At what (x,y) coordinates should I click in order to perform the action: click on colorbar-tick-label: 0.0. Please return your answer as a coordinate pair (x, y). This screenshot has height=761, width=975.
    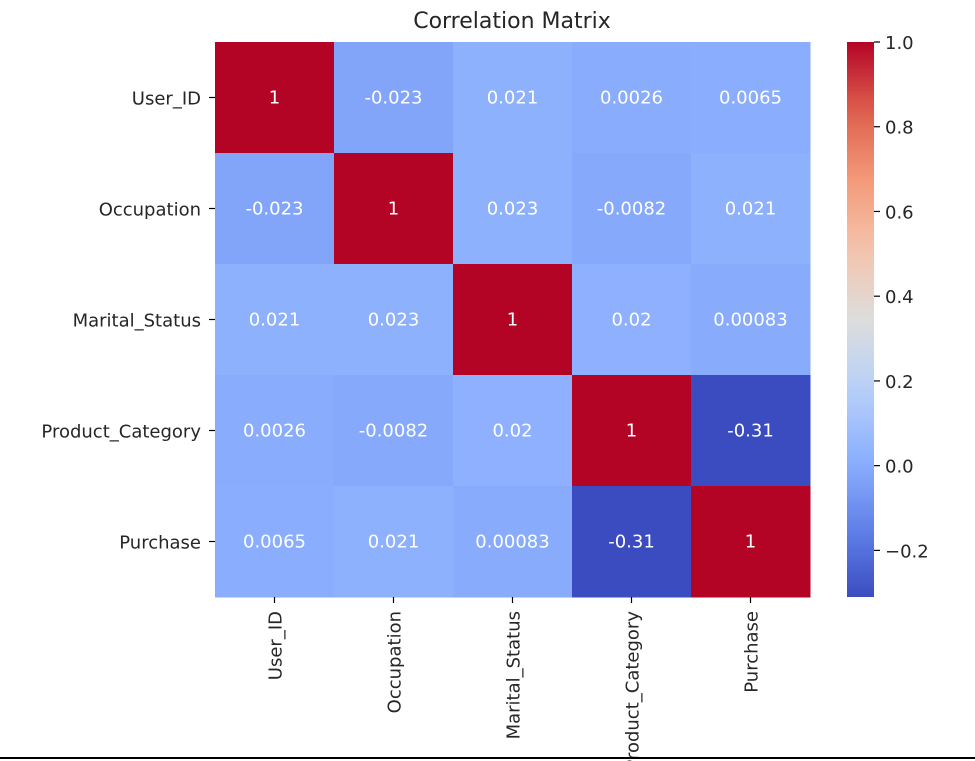
    Looking at the image, I should click on (899, 467).